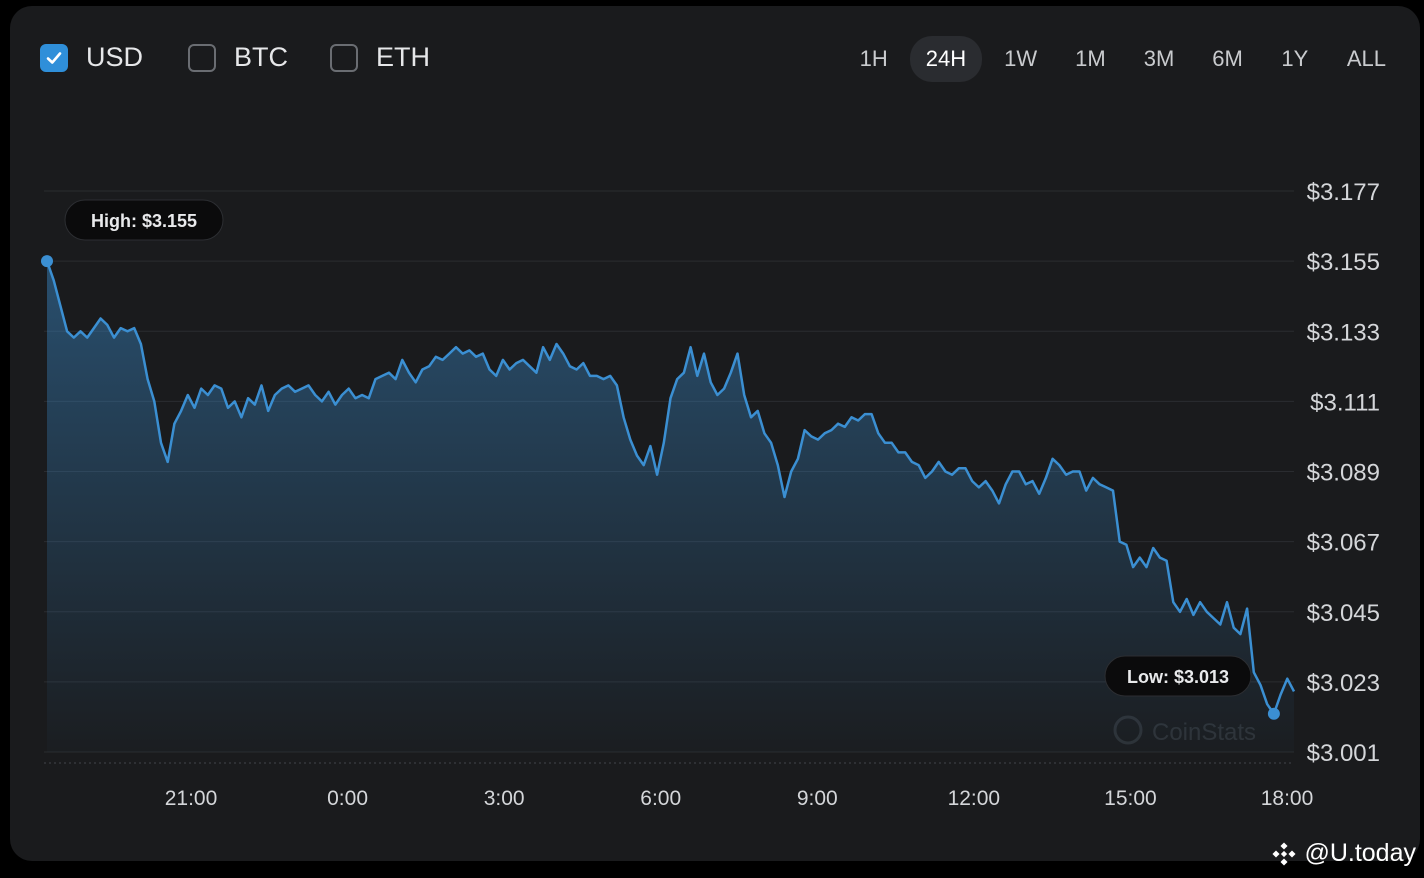 The height and width of the screenshot is (878, 1424). I want to click on y-tick-label: $3.177, so click(1343, 192).